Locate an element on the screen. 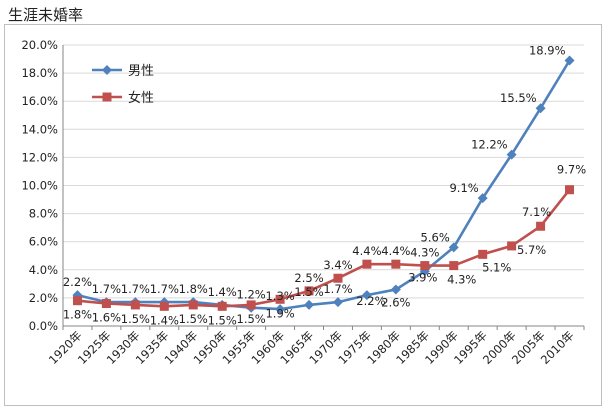  data-label: 12.2% is located at coordinates (489, 145).